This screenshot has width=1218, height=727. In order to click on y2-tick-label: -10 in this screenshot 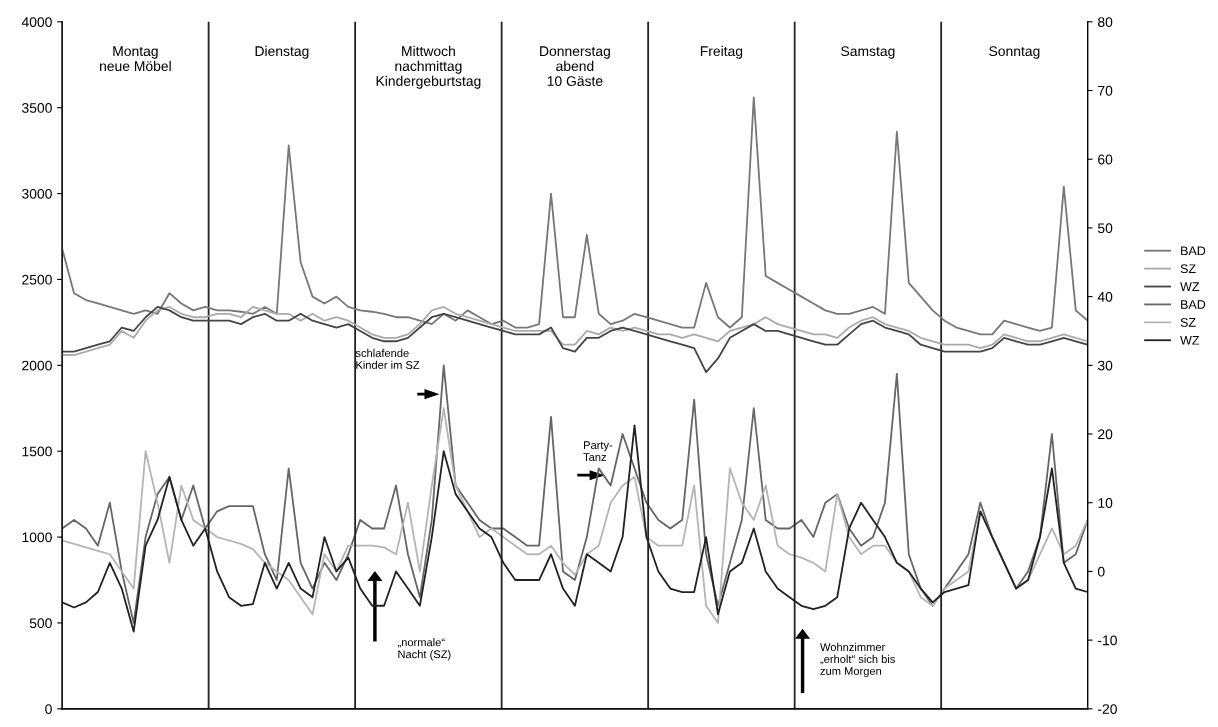, I will do `click(1107, 640)`.